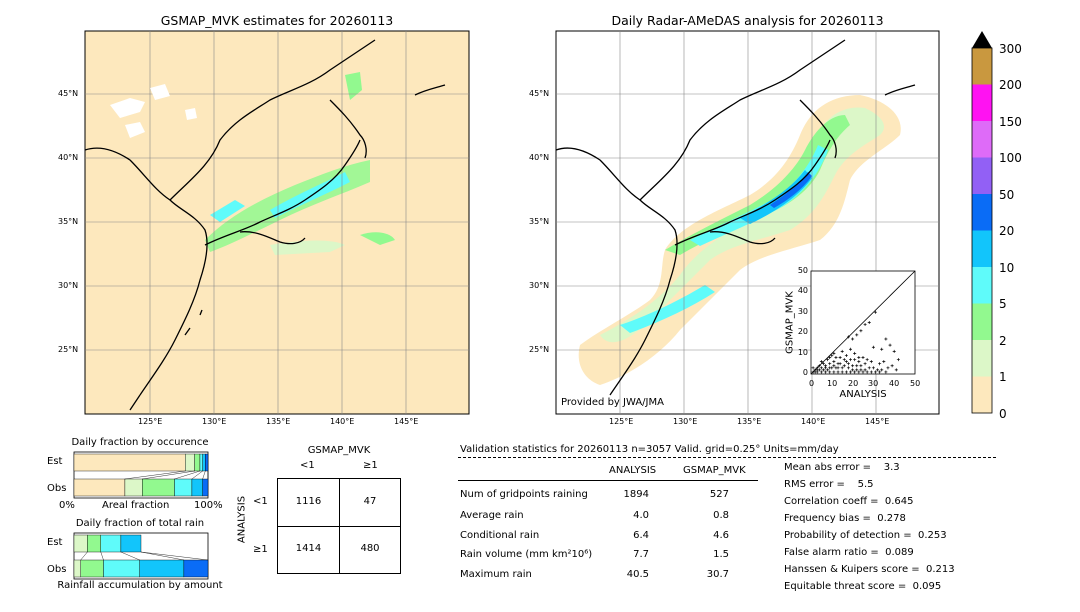  What do you see at coordinates (150, 421) in the screenshot?
I see `lon-tick-125: 125°E` at bounding box center [150, 421].